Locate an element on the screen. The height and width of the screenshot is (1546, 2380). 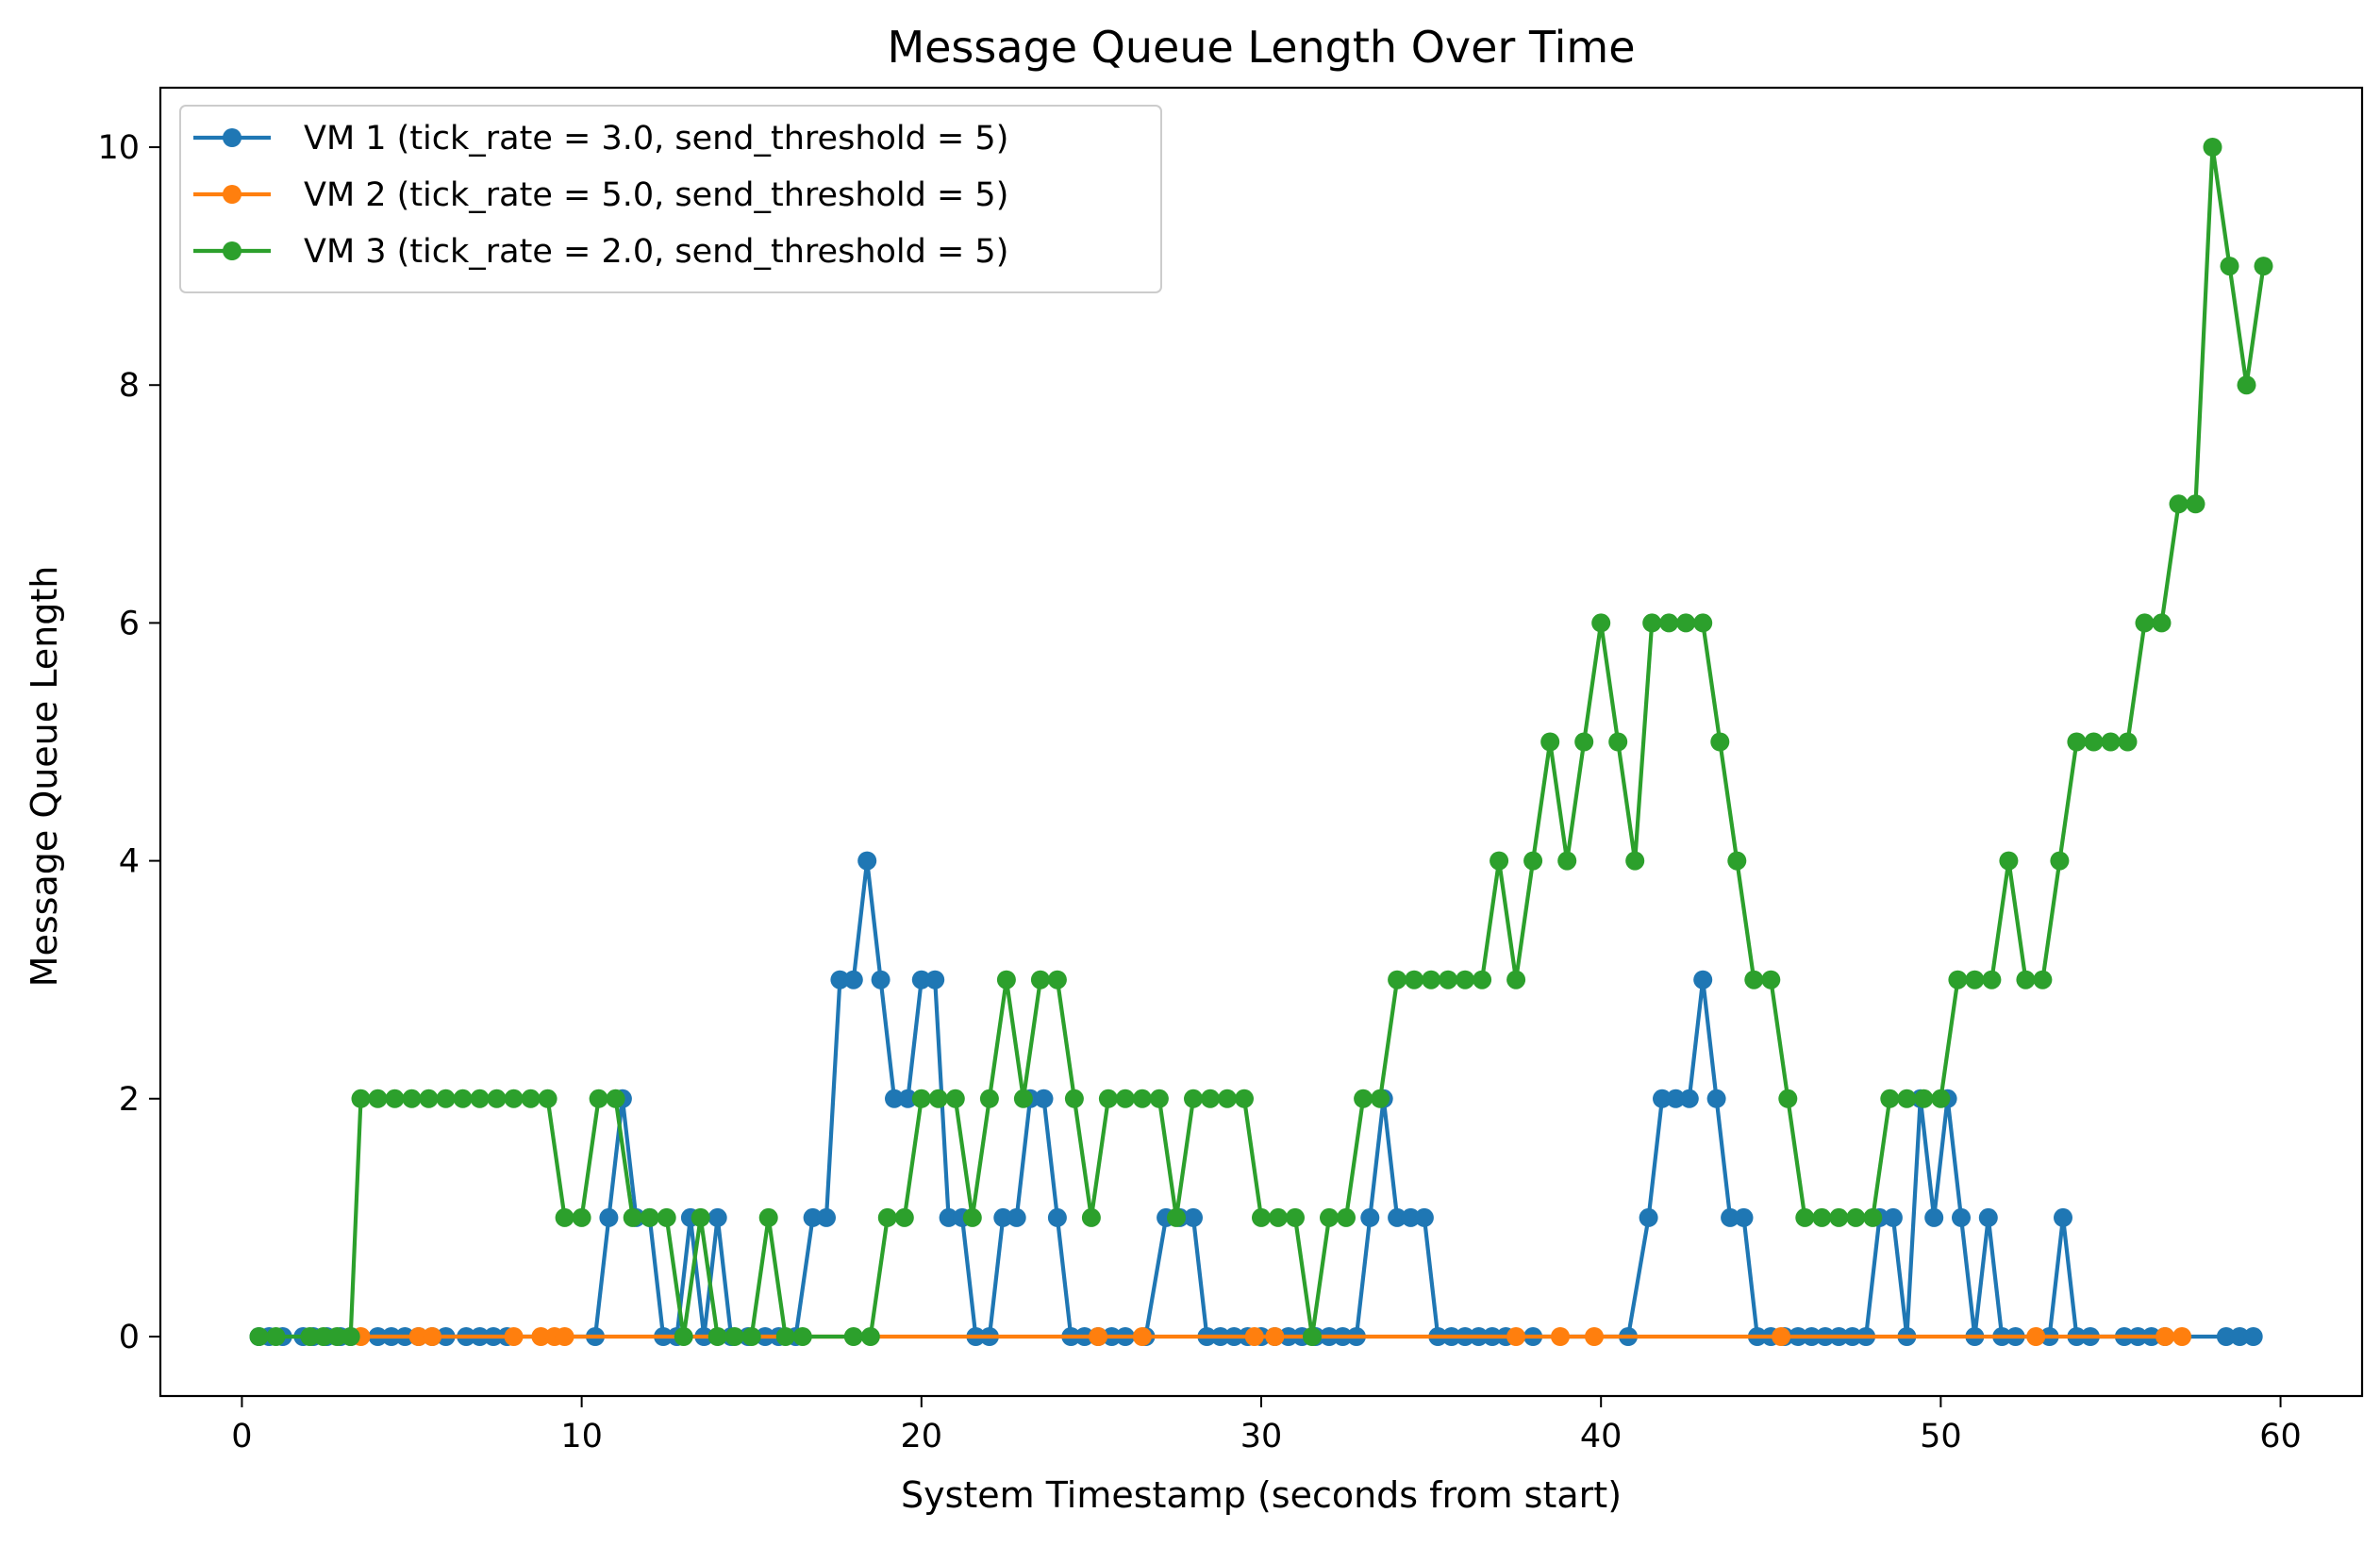
x-tick-label: 0 is located at coordinates (241, 1436).